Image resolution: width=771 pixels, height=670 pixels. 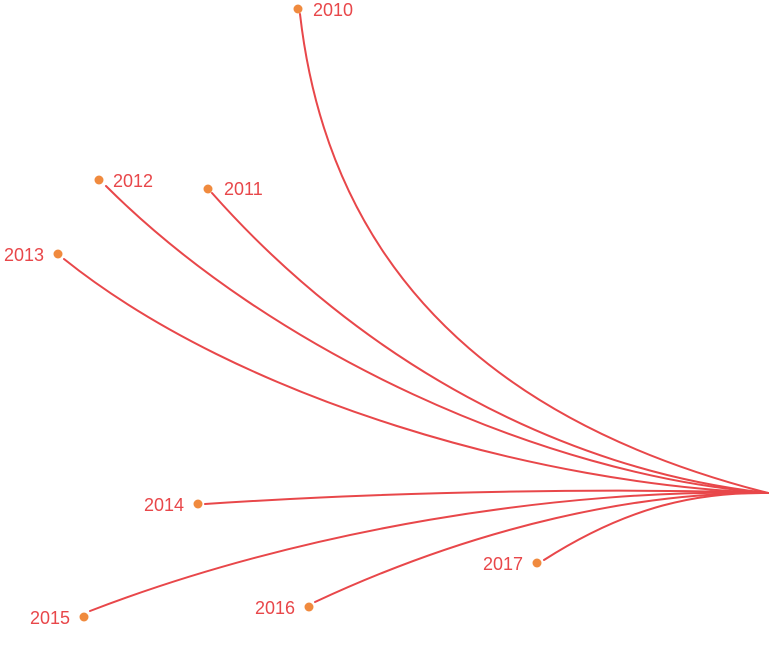 What do you see at coordinates (58, 254) in the screenshot?
I see `node-2013` at bounding box center [58, 254].